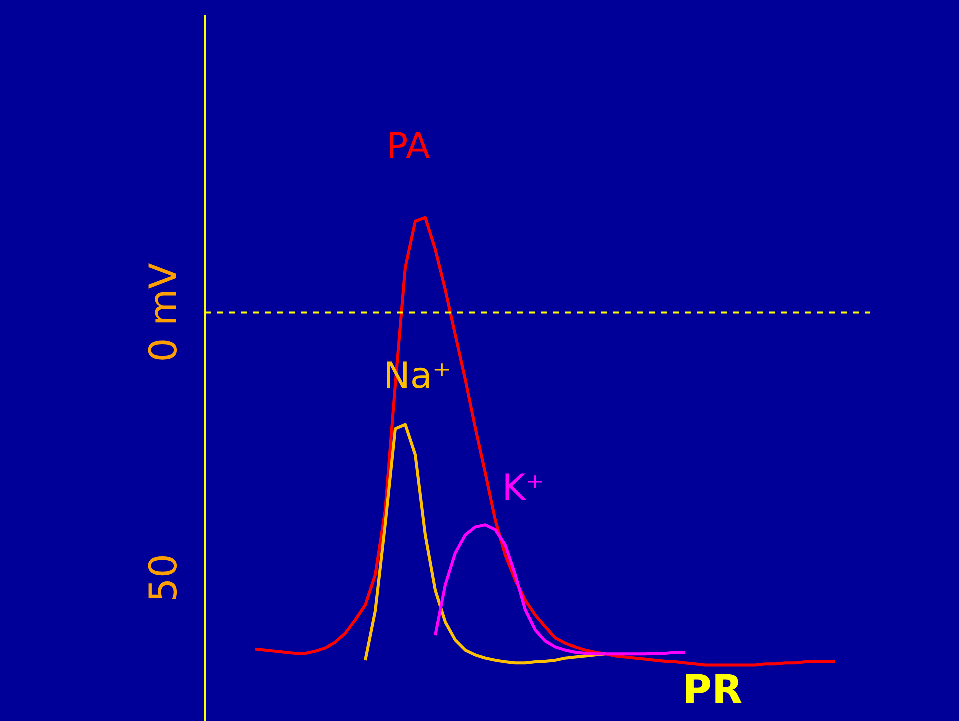  I want to click on y-tick-label: 50, so click(164, 578).